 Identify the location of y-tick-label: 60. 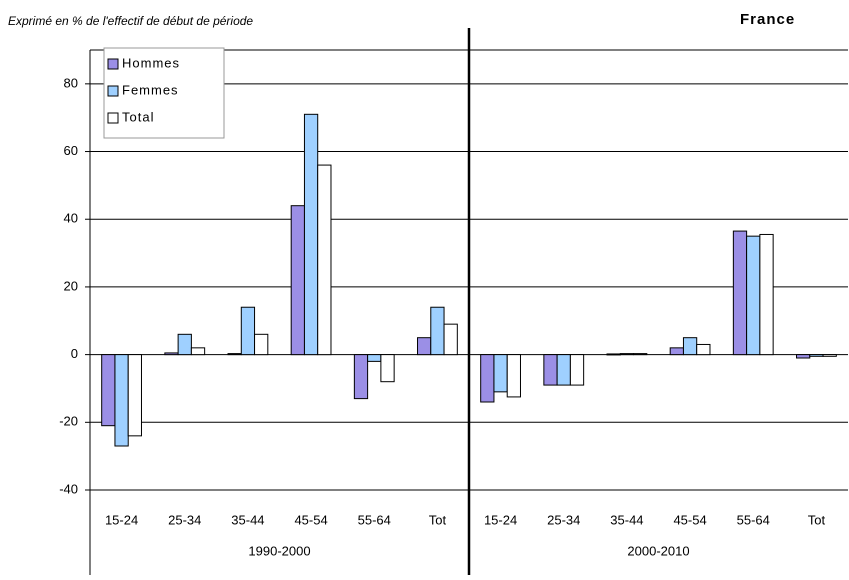
(71, 150).